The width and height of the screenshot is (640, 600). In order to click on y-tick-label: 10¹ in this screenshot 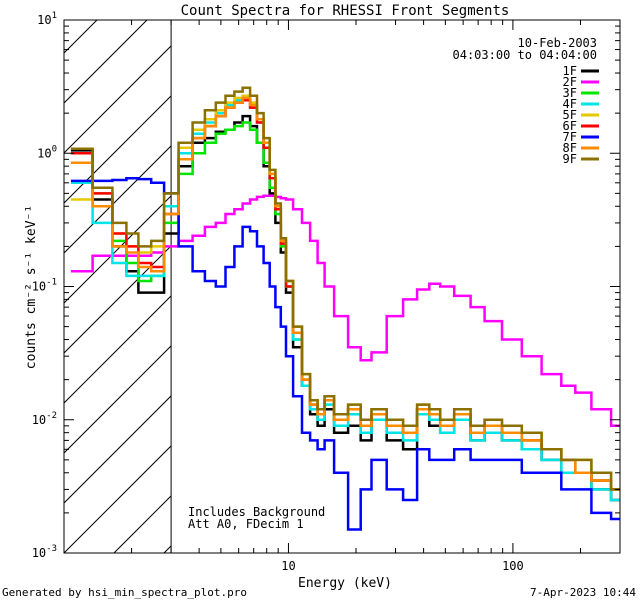, I will do `click(47, 19)`.